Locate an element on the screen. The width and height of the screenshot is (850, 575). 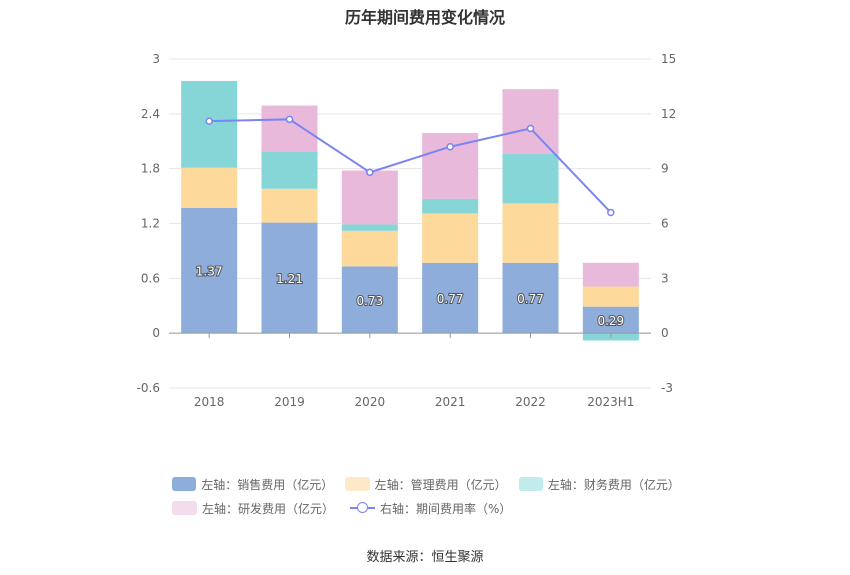
x-axis-tick-label: 2019 is located at coordinates (289, 402).